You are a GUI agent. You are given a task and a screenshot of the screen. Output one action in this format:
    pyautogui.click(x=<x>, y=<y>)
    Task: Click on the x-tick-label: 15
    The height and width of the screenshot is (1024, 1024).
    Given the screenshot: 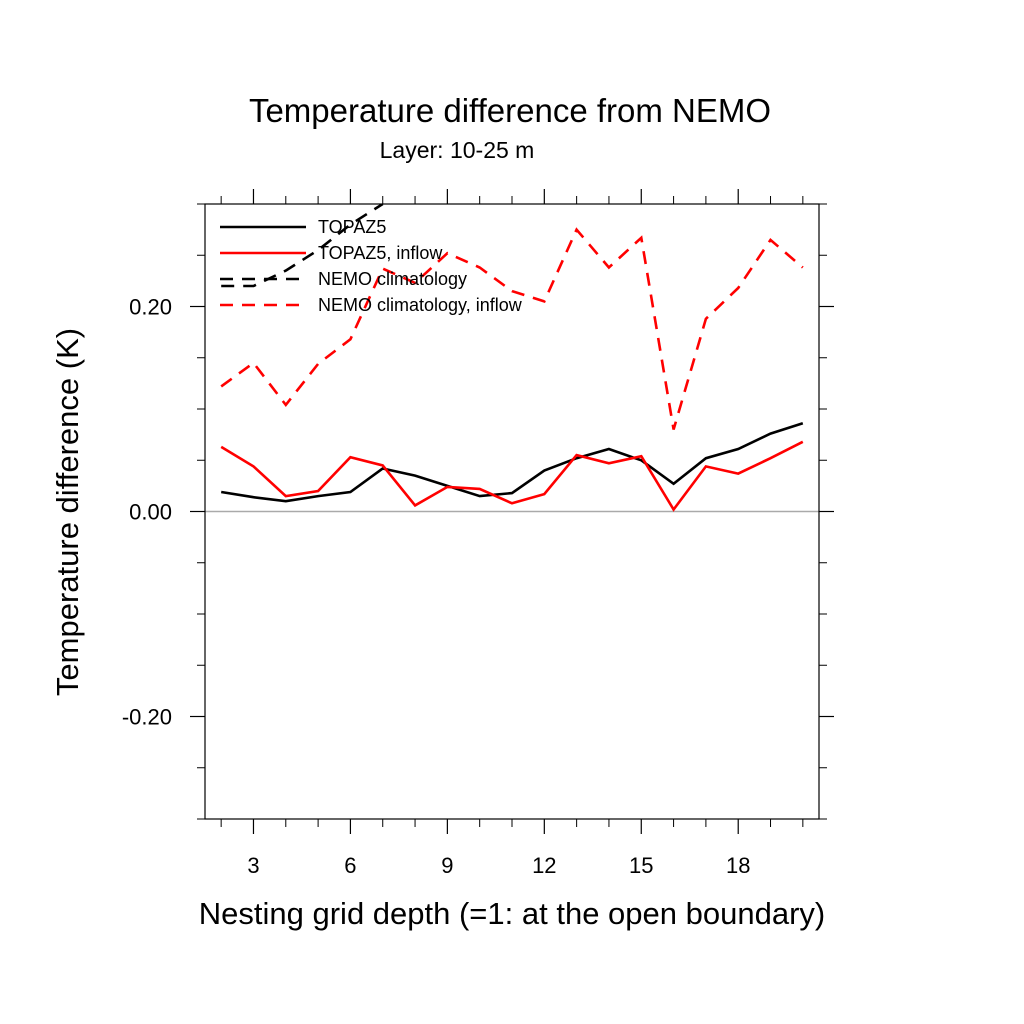 What is the action you would take?
    pyautogui.click(x=641, y=865)
    